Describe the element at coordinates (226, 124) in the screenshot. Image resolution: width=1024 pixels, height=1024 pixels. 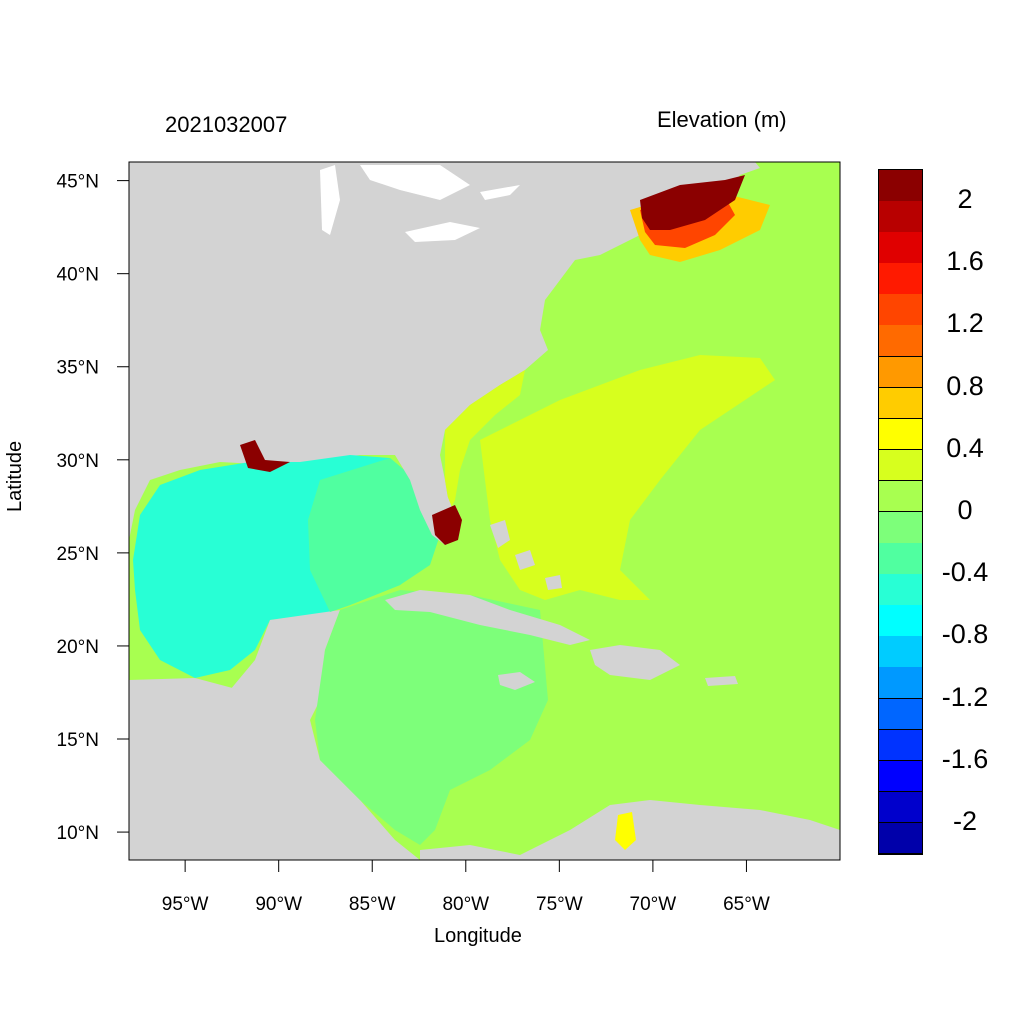
I see `date-label: 2021032007` at that location.